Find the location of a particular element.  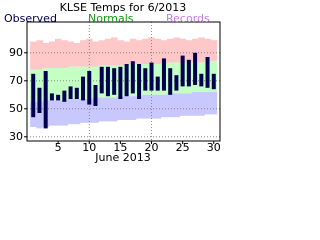

legend-entry: Records is located at coordinates (188, 18).